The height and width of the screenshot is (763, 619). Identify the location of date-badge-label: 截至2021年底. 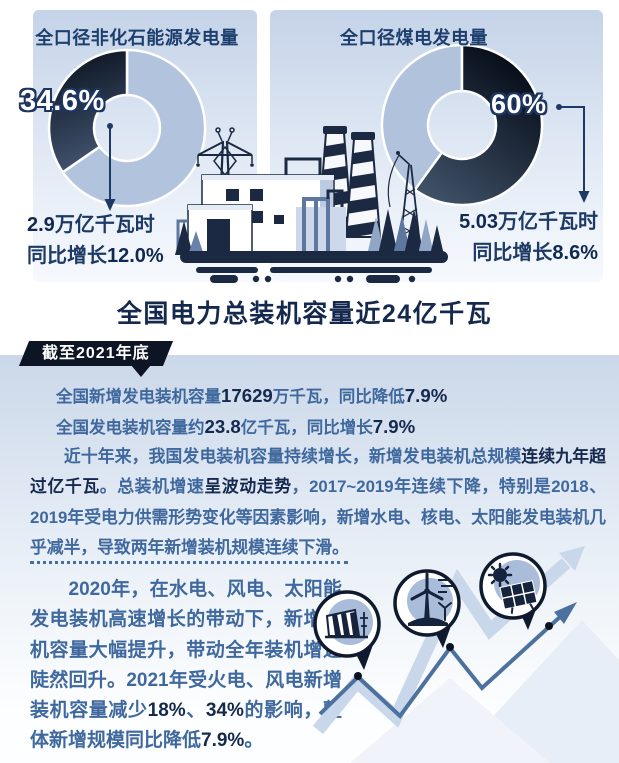
(96, 353).